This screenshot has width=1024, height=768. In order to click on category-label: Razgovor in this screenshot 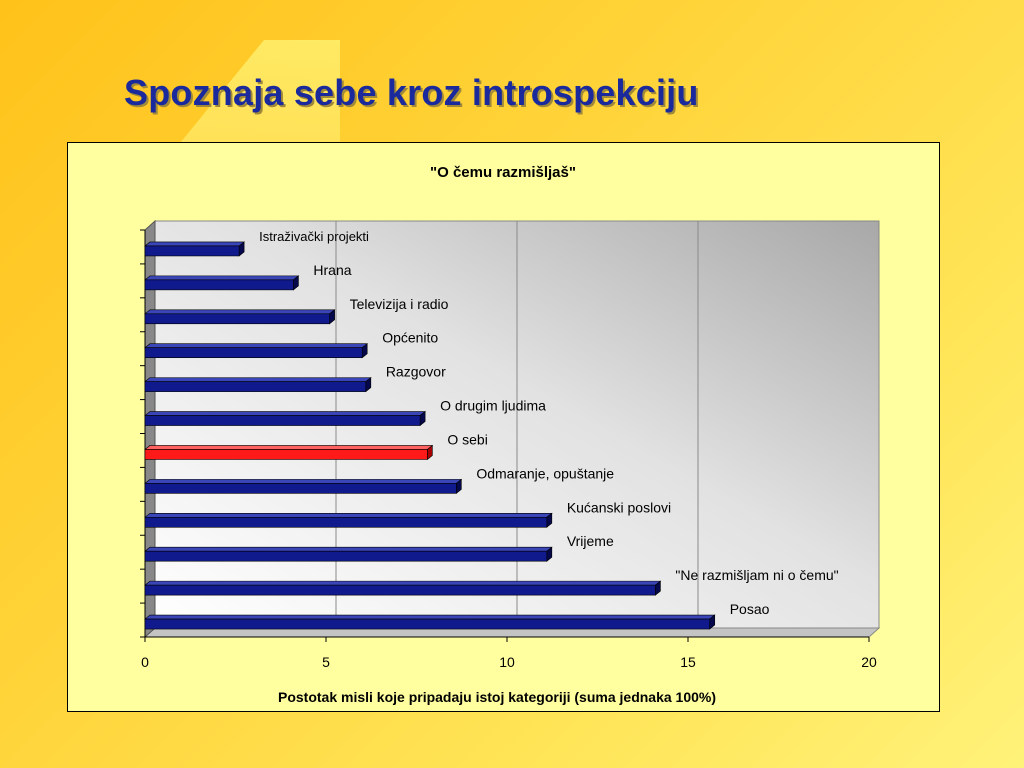, I will do `click(416, 372)`.